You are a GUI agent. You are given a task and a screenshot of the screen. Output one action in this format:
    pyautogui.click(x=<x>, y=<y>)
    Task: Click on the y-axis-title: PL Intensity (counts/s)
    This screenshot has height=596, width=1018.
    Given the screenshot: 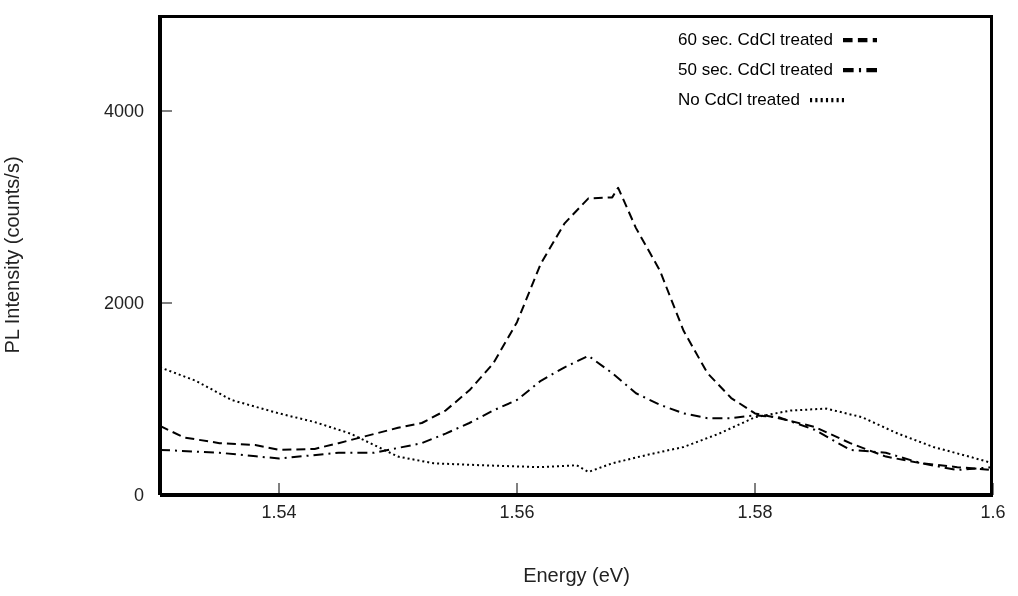 What is the action you would take?
    pyautogui.click(x=12, y=255)
    